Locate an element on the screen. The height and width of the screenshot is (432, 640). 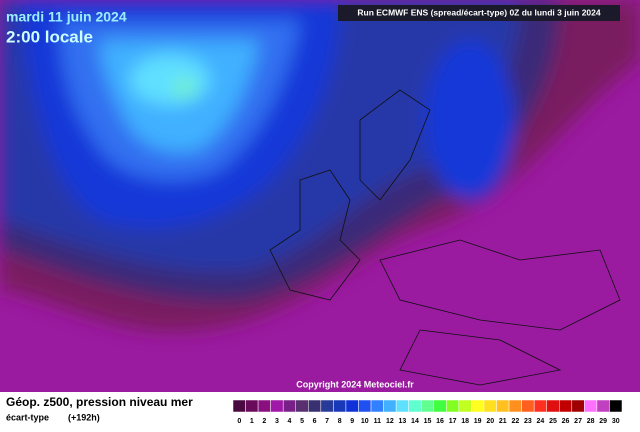
scale-label: 20 is located at coordinates (490, 421).